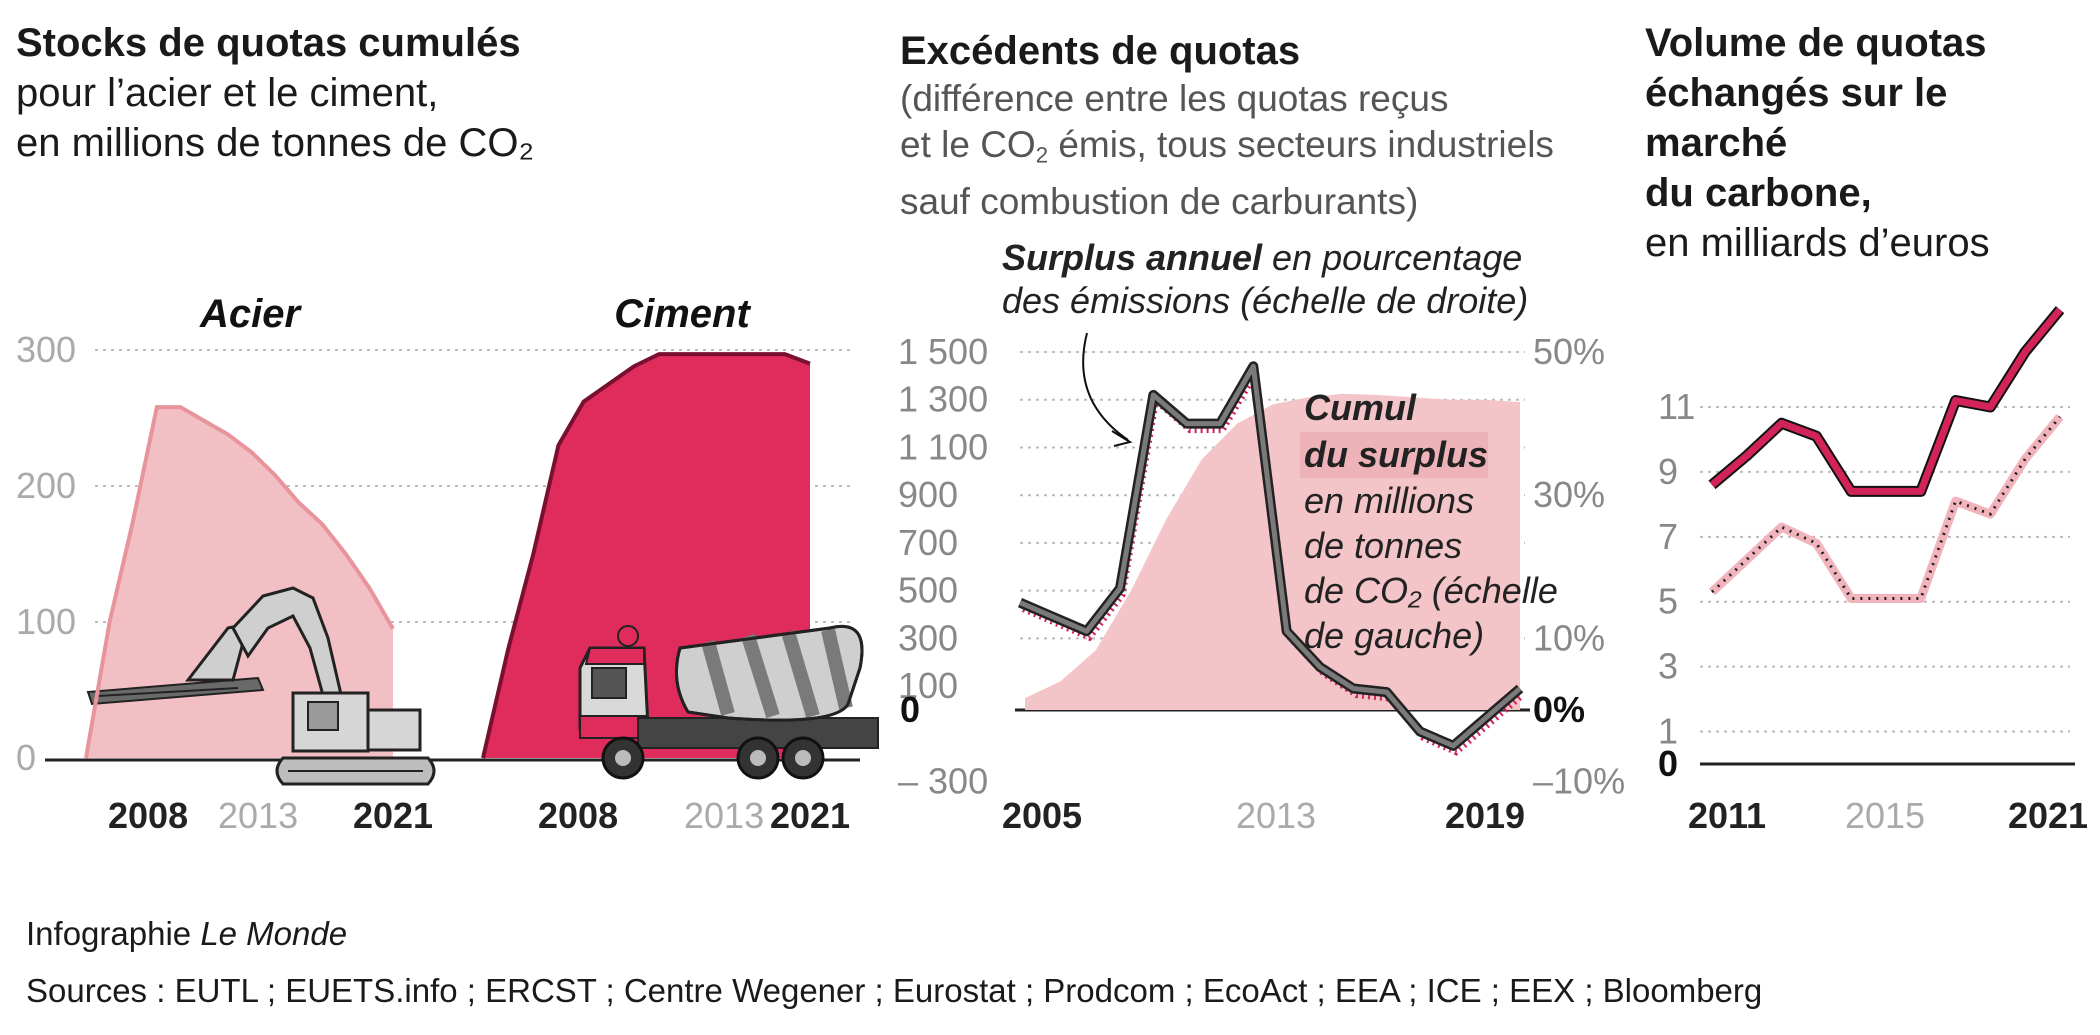 The height and width of the screenshot is (1035, 2100). I want to click on y-tick-label-right: 30%, so click(1569, 494).